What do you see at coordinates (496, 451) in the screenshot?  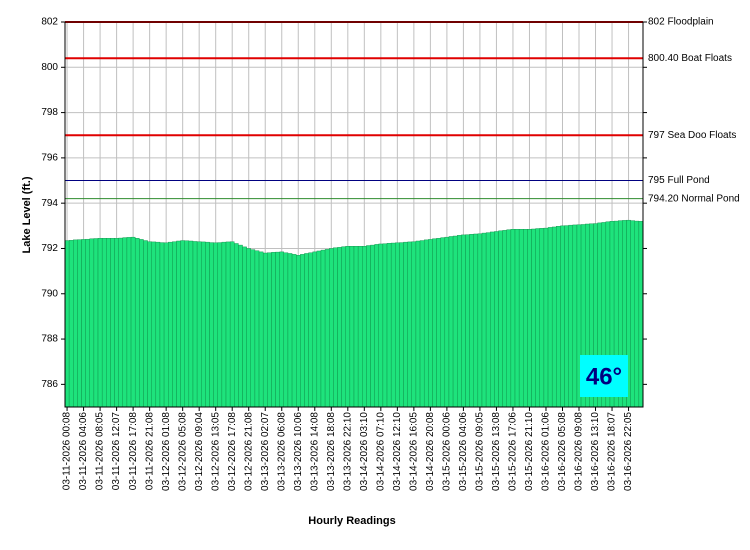 I see `x-tick-label: 03-15-2026 13:08` at bounding box center [496, 451].